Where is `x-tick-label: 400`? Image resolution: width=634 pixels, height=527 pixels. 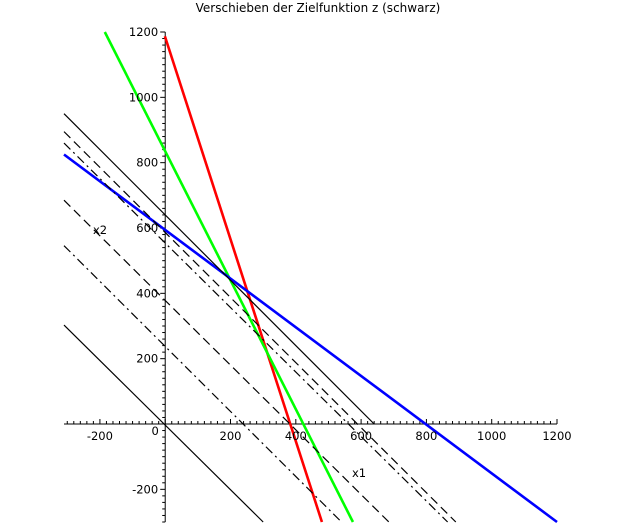 x-tick-label: 400 is located at coordinates (296, 436).